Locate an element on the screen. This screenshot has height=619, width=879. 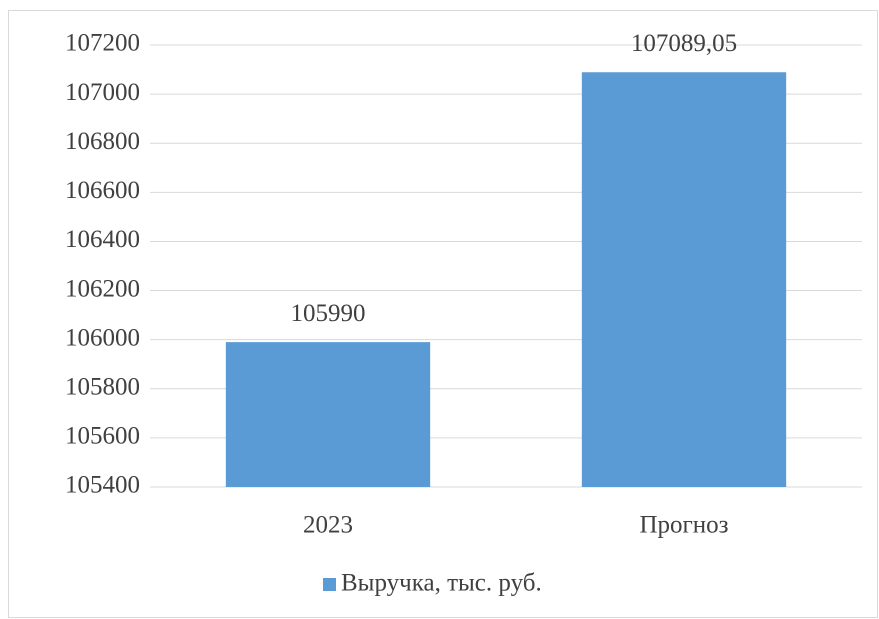
x-tick-label: Прогноз is located at coordinates (683, 525).